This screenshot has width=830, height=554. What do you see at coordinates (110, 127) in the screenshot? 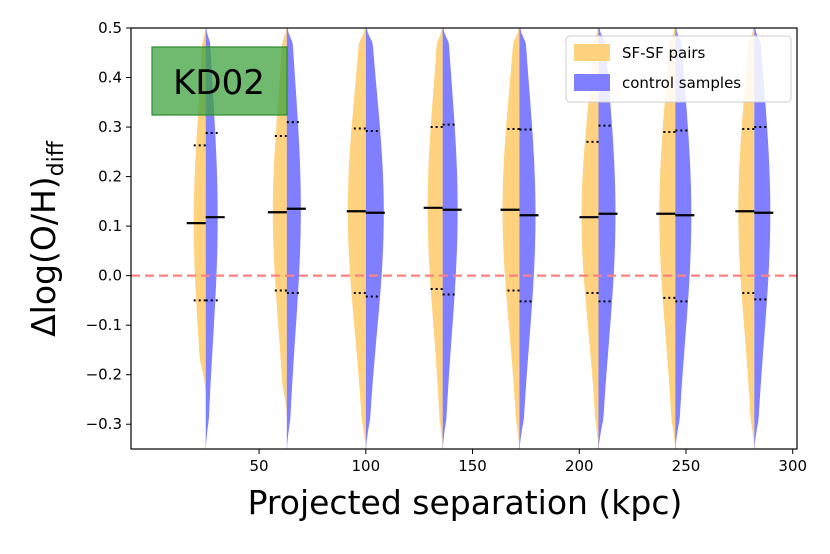
I see `y-tick-label-6: 0.3` at bounding box center [110, 127].